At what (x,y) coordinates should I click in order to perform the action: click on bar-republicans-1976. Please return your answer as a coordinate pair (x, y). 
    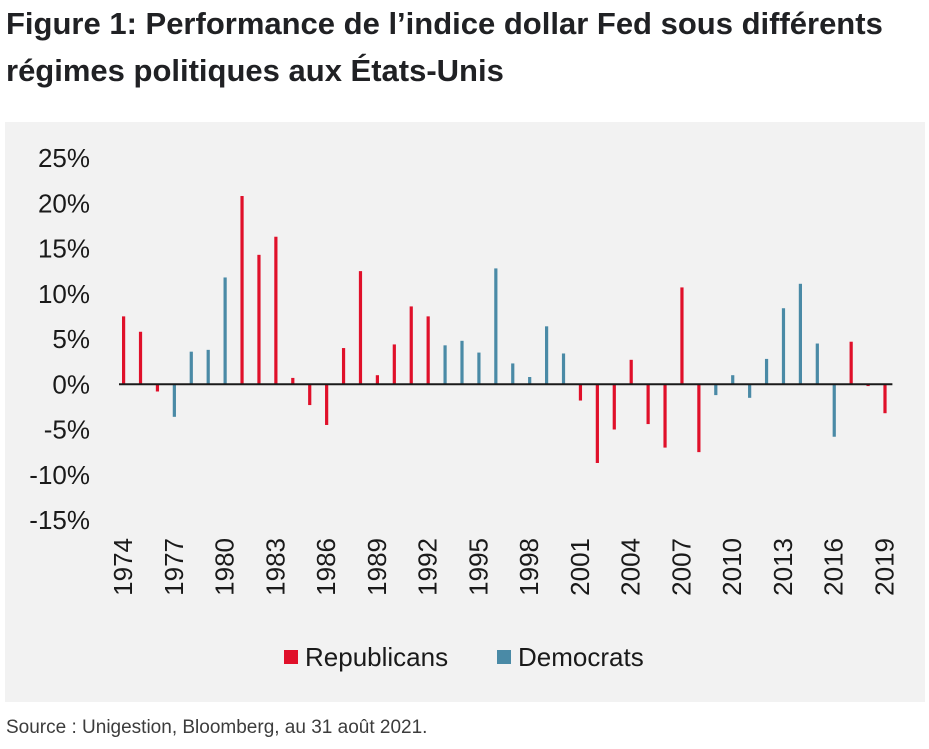
    Looking at the image, I should click on (157, 388).